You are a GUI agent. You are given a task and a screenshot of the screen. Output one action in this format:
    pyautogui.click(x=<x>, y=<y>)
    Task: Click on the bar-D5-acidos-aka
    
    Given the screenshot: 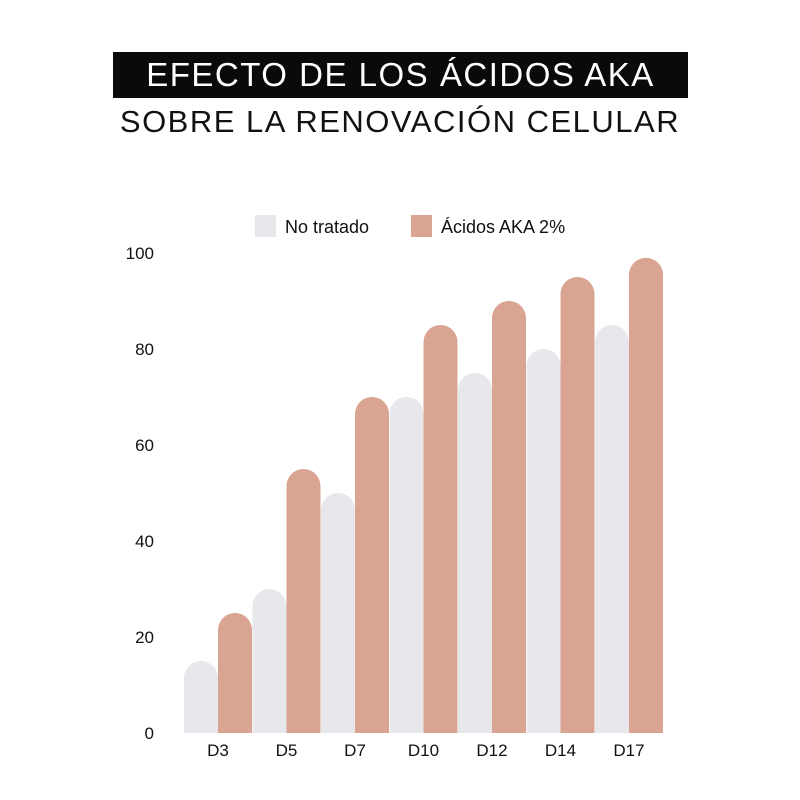 What is the action you would take?
    pyautogui.click(x=303, y=601)
    